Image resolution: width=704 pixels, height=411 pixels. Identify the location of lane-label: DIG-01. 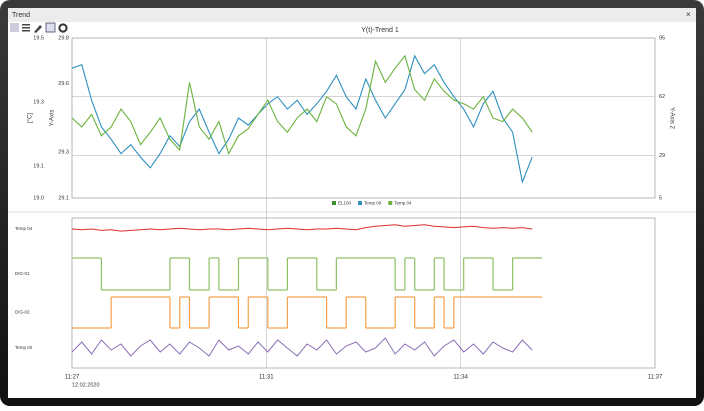
(22, 273).